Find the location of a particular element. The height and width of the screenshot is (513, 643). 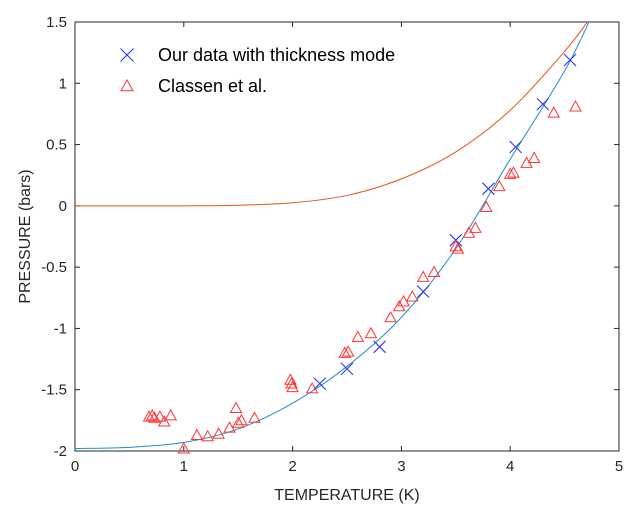

x-tick-label: 3 is located at coordinates (401, 466).